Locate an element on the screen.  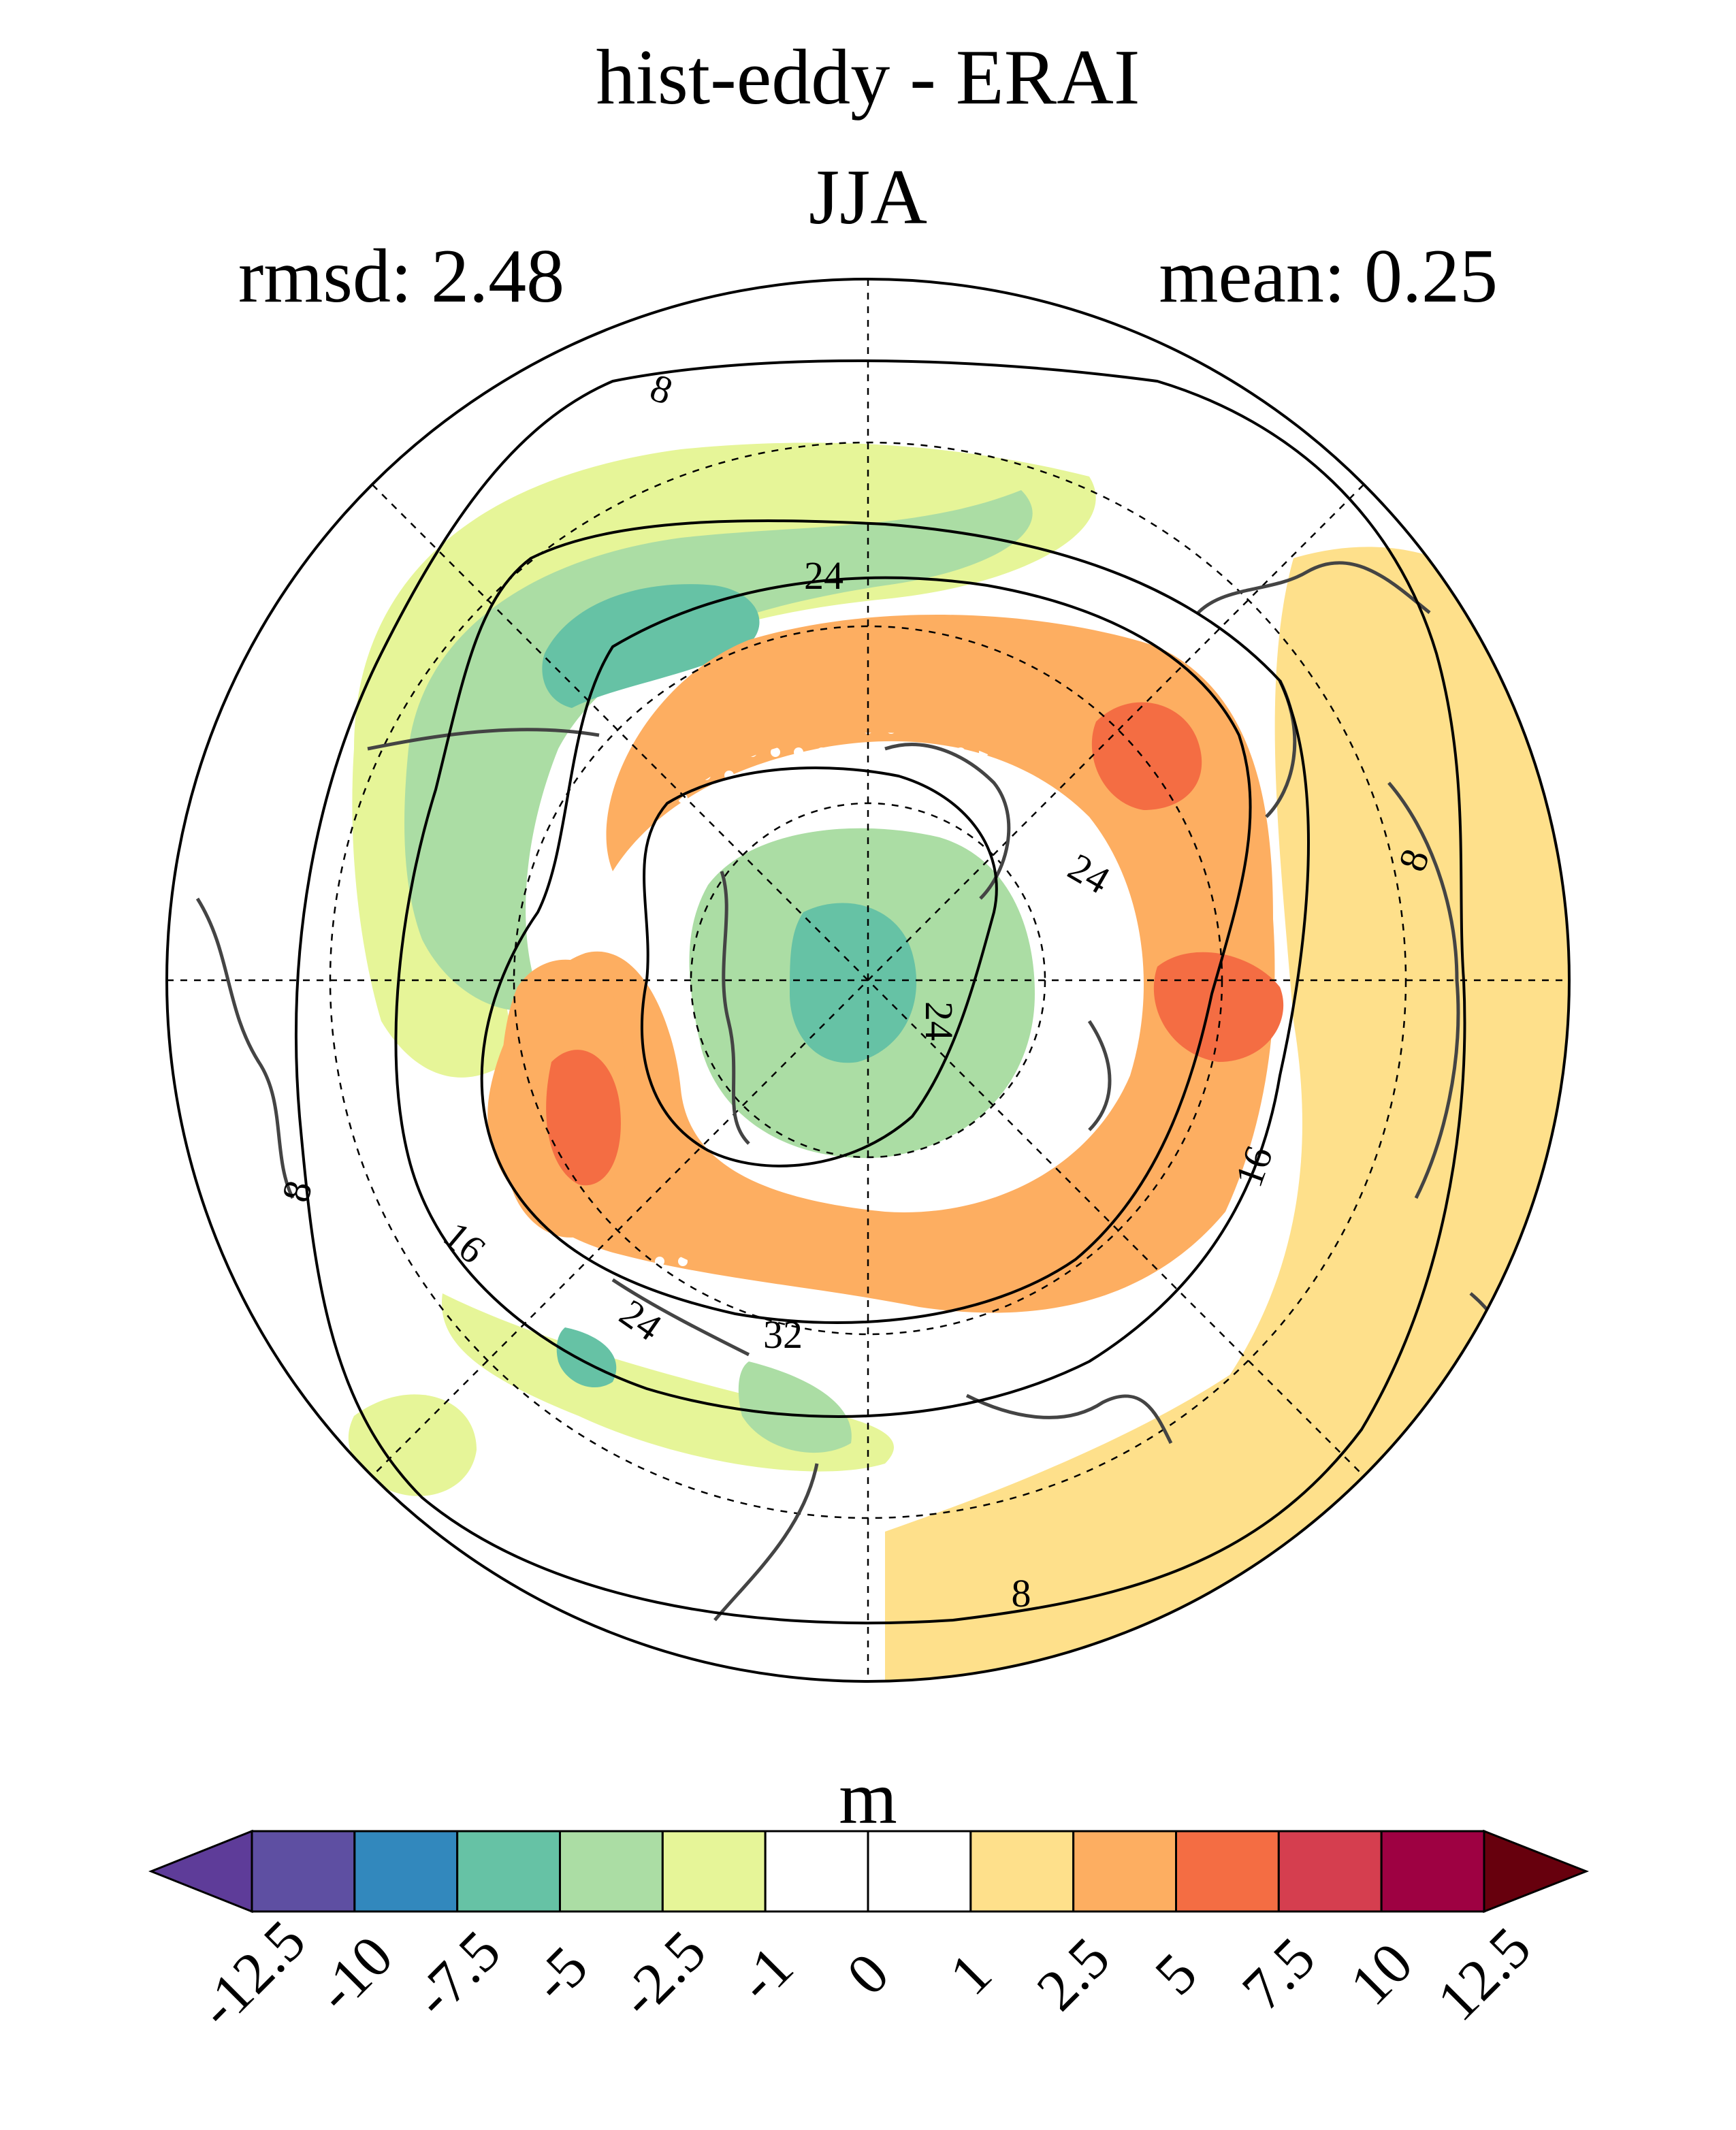
anomaly-region-green-north is located at coordinates (718, 751).